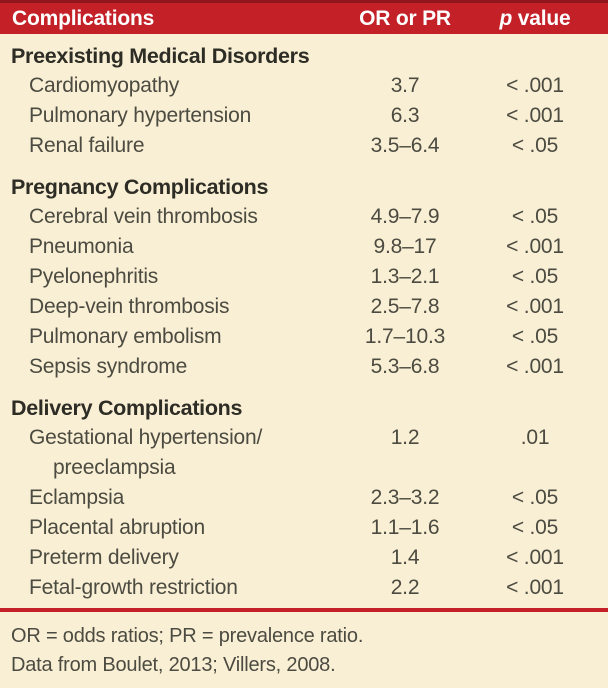  I want to click on row-or-pr-value: 5.3–6.8, so click(405, 366).